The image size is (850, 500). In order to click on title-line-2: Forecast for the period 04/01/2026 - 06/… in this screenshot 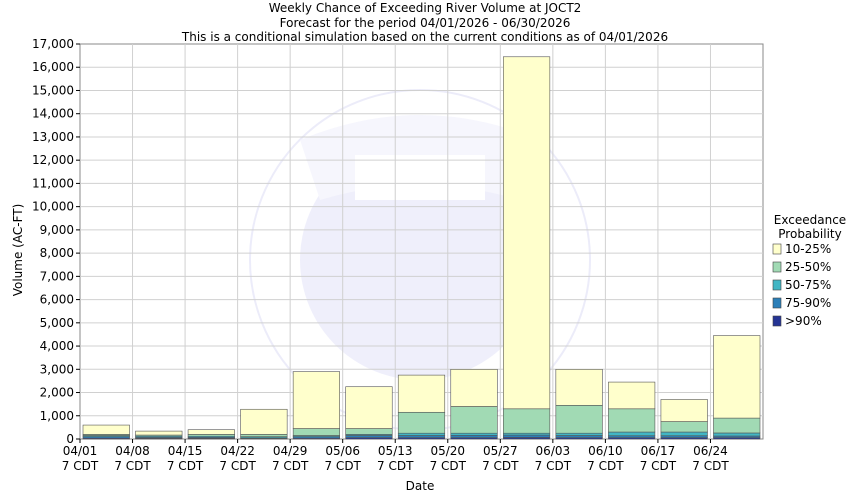, I will do `click(425, 23)`.